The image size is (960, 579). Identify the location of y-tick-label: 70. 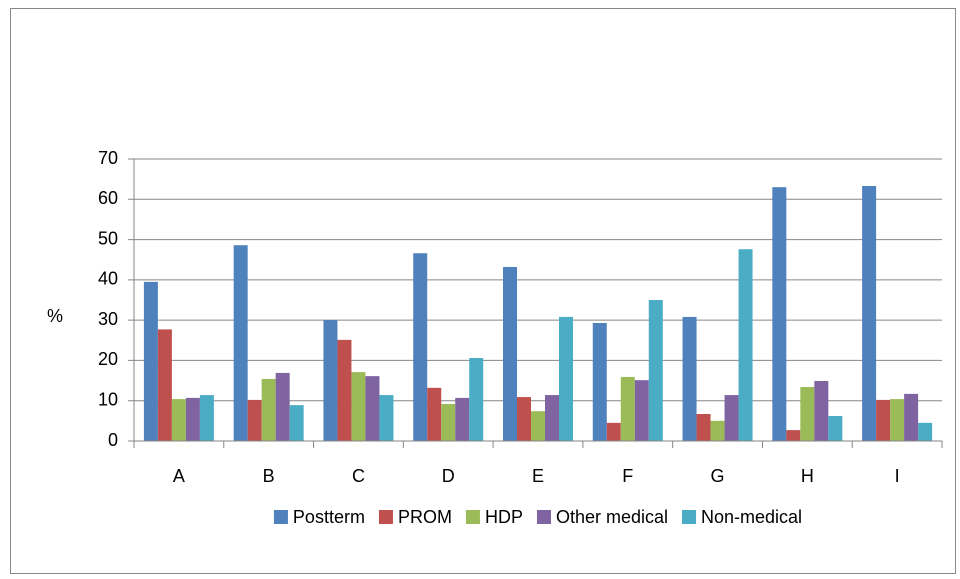
(108, 158).